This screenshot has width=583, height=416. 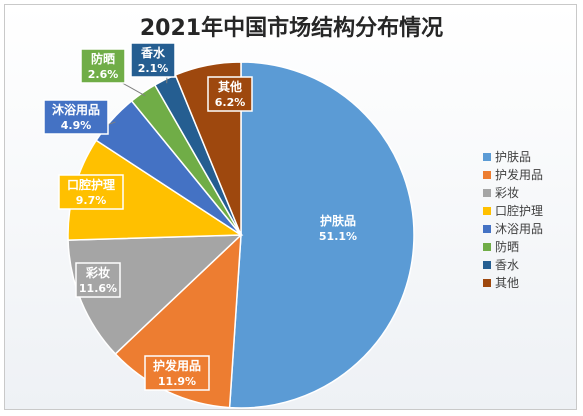 I want to click on data-label-3: 彩妆 11.6%, so click(x=98, y=280).